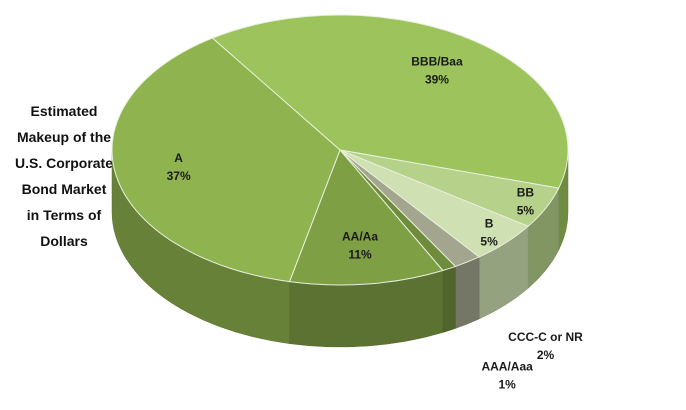  What do you see at coordinates (366, 217) in the screenshot?
I see `slice` at bounding box center [366, 217].